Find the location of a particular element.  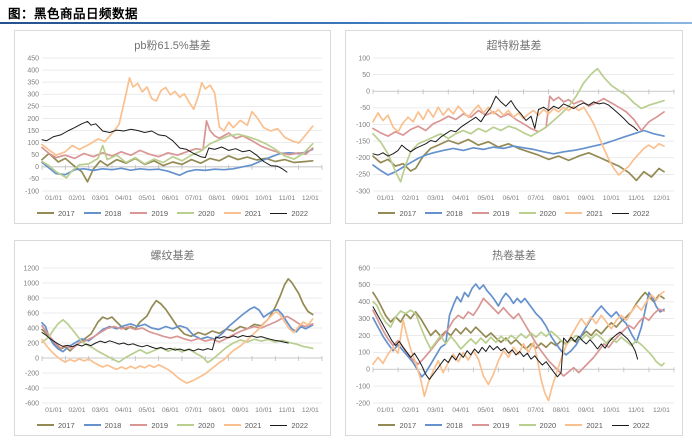

series-line-2019 is located at coordinates (177, 332).